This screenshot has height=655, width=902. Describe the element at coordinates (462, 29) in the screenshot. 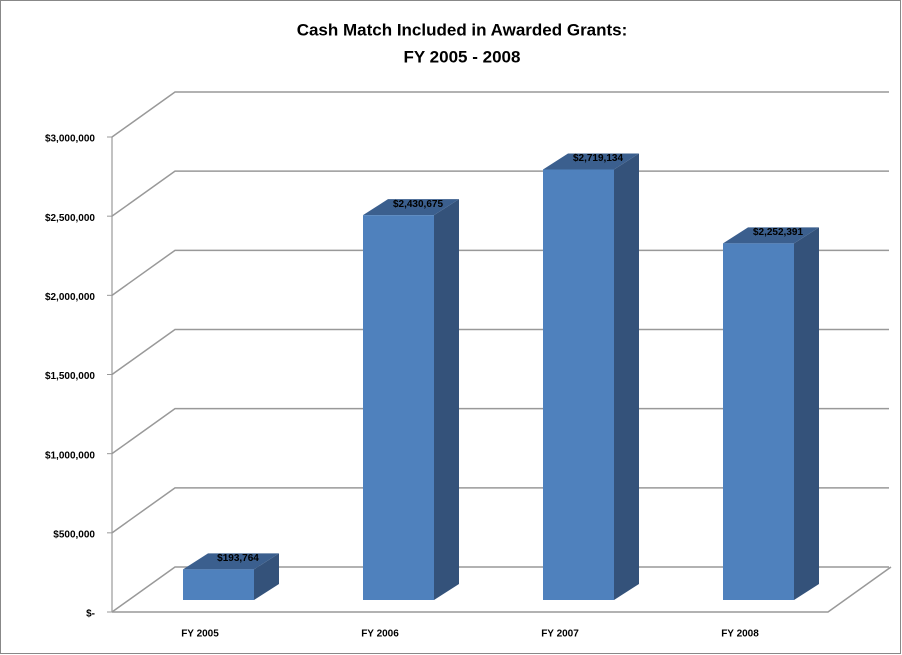

I see `chart-title: Cash Match Included in Awarded Grants:` at that location.